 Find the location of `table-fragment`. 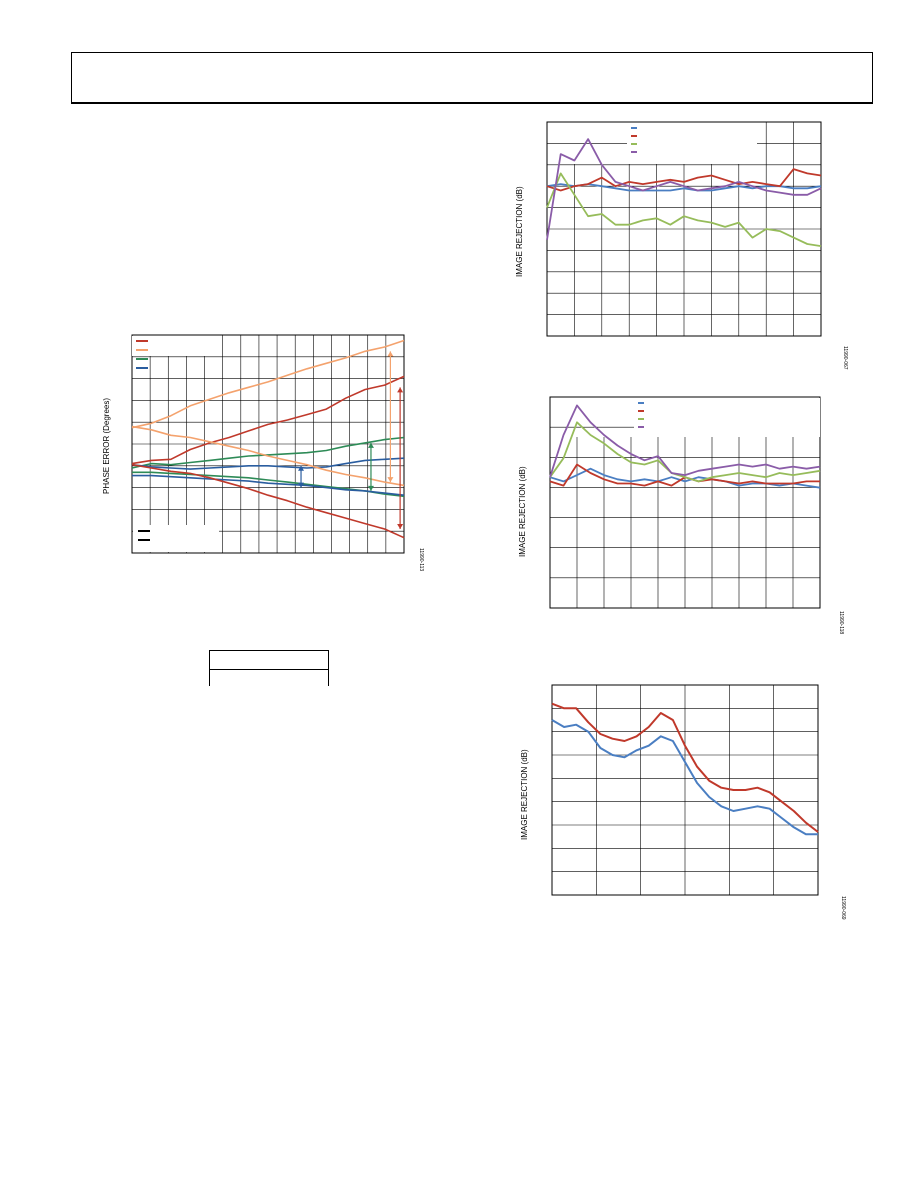

table-fragment is located at coordinates (269, 668).